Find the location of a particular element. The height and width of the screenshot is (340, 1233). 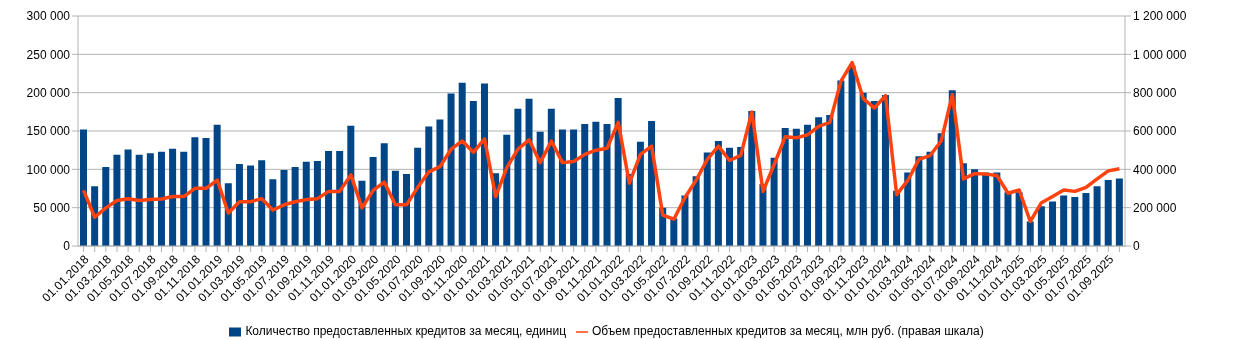

legend-label: Количество предоставленных кредитов за месяц, единиц is located at coordinates (406, 331).